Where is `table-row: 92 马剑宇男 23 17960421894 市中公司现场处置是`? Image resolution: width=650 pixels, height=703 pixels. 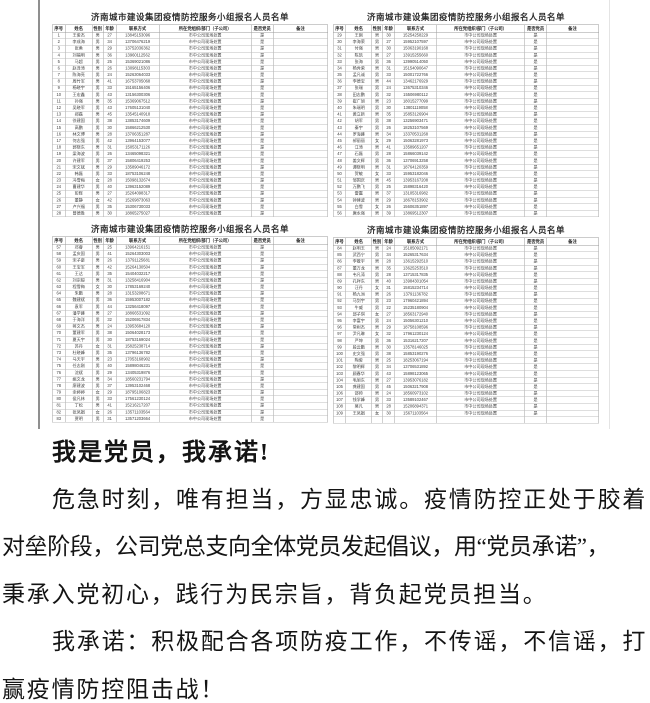
table-row: 92 马剑宇男 23 17960421894 市中公司现场处置是 is located at coordinates (466, 301).